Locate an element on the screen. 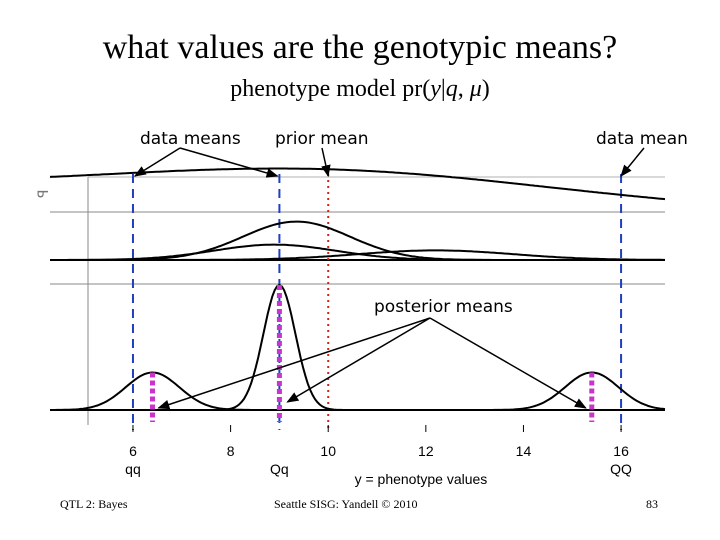 The height and width of the screenshot is (540, 720). subtitle-mu: μ is located at coordinates (475, 89).